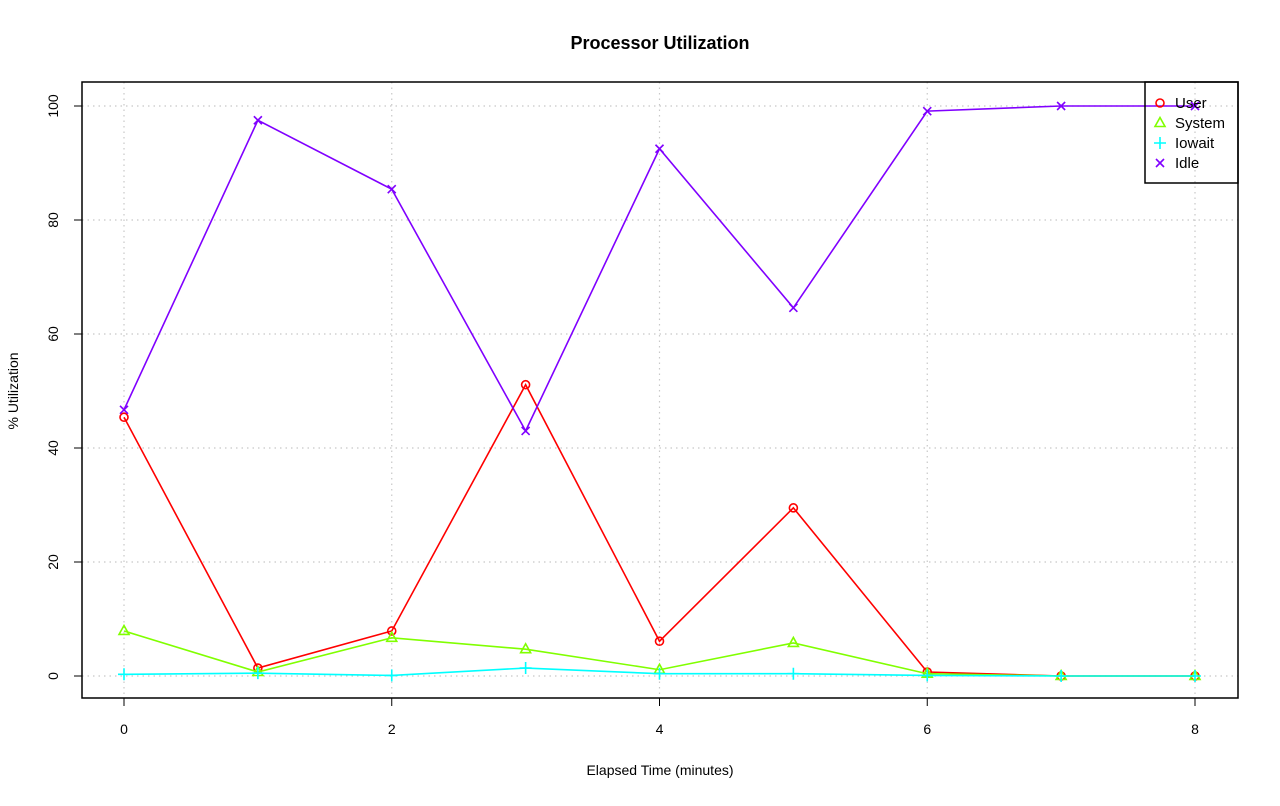  What do you see at coordinates (53, 106) in the screenshot?
I see `y-tick-label: 100` at bounding box center [53, 106].